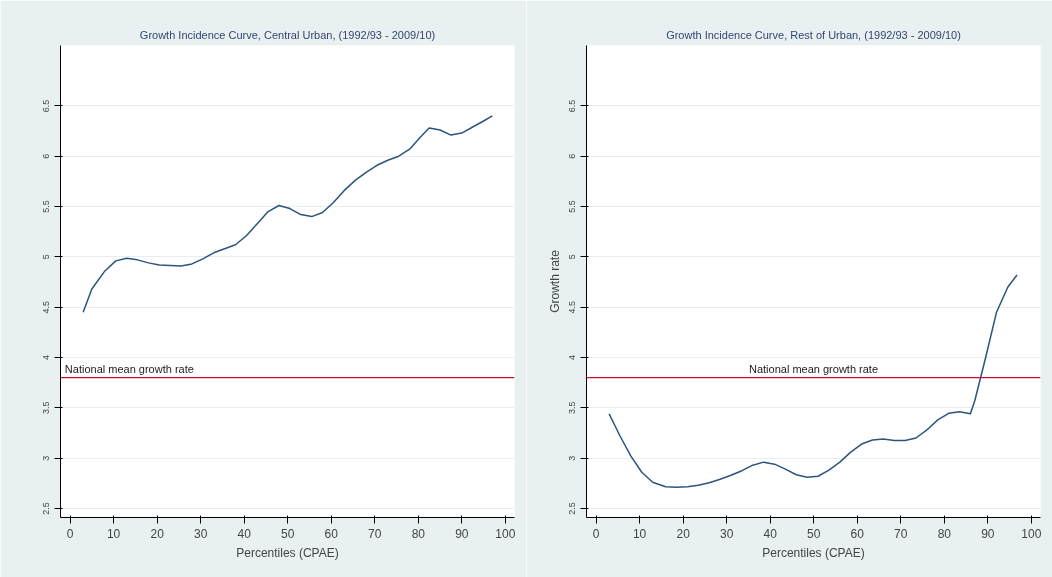 The image size is (1052, 577). What do you see at coordinates (554, 281) in the screenshot?
I see `y-axis-title: Growth rate` at bounding box center [554, 281].